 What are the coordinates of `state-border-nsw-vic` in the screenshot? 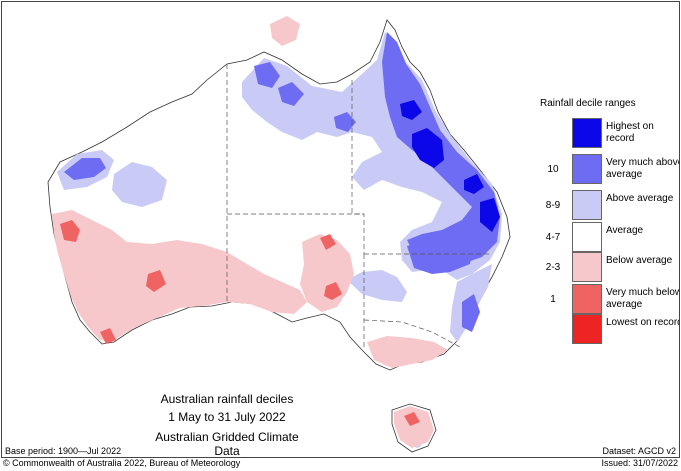 It's located at (412, 333).